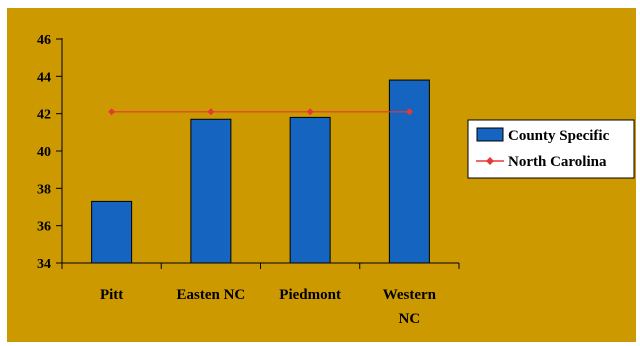  Describe the element at coordinates (410, 319) in the screenshot. I see `category-label: NC` at that location.